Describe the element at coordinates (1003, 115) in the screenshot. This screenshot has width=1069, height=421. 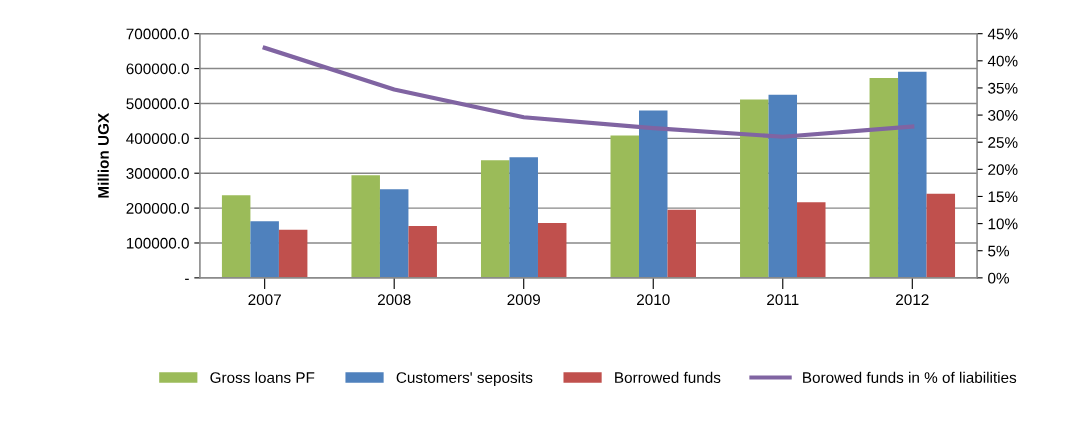
I see `y2-tick-label: 30%` at that location.